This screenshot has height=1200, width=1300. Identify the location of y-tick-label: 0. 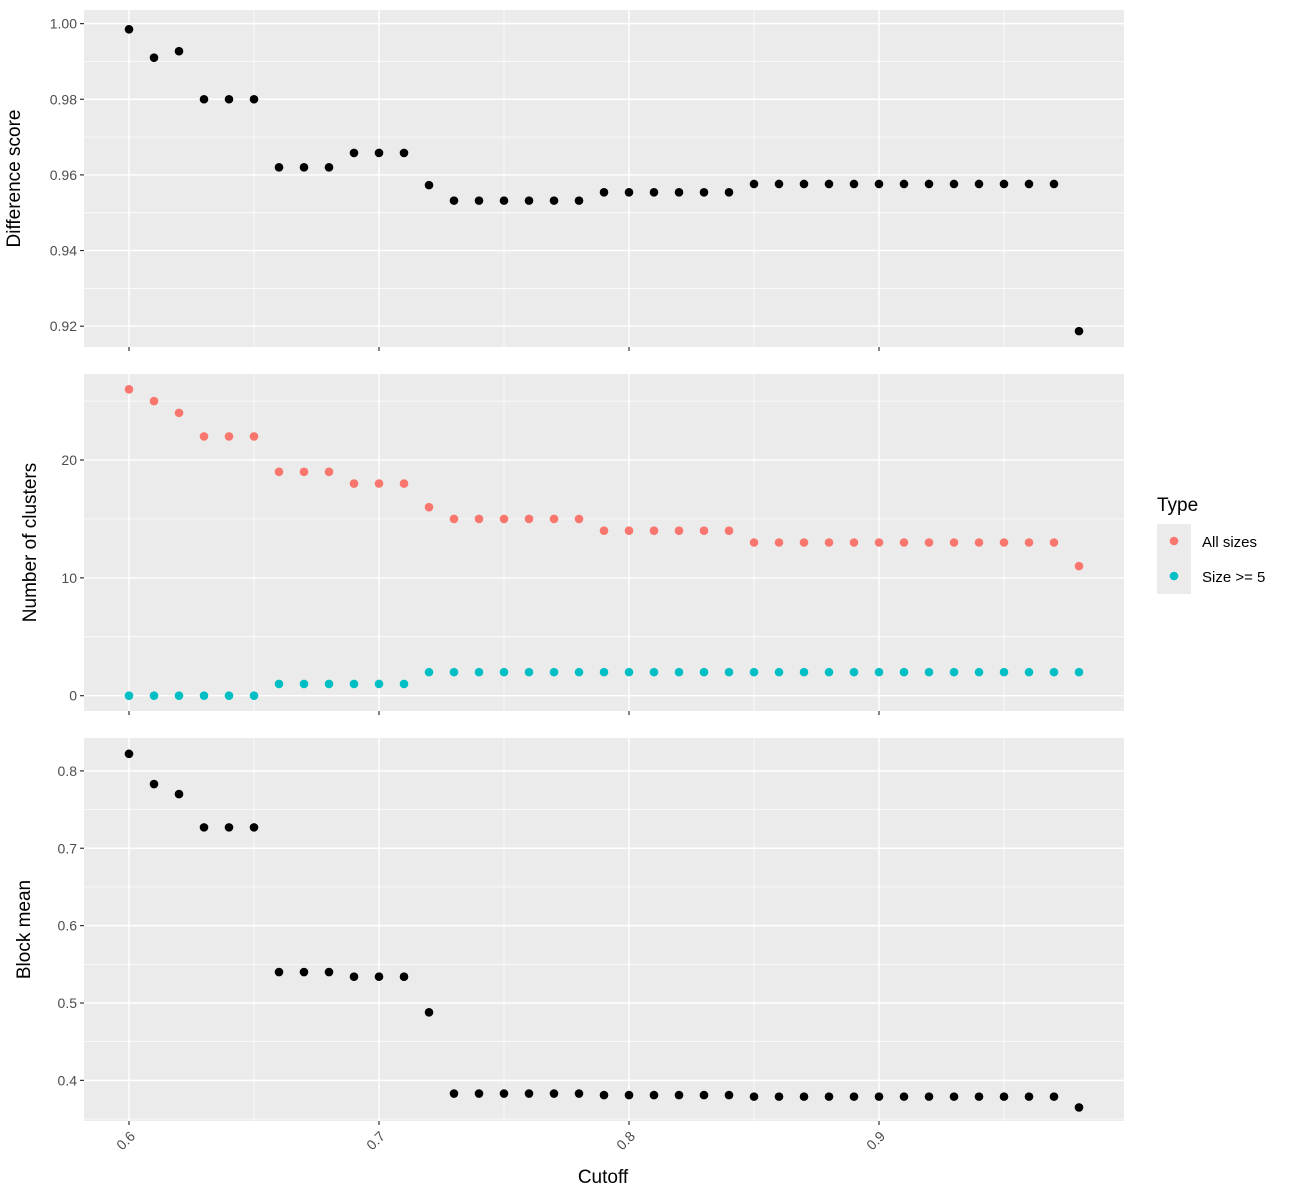
(73, 696).